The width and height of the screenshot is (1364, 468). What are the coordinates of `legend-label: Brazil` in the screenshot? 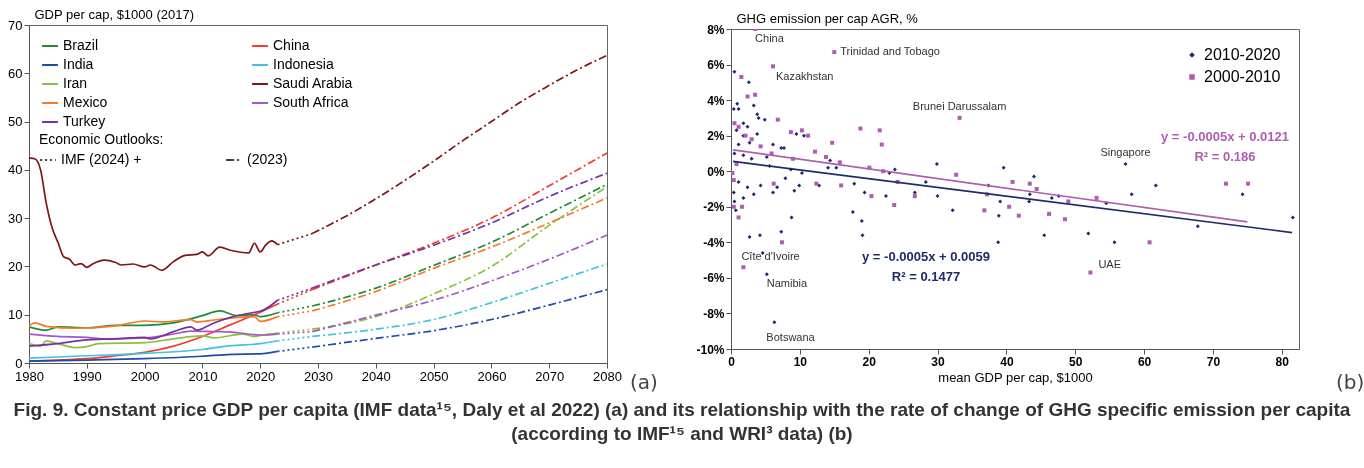 It's located at (81, 45).